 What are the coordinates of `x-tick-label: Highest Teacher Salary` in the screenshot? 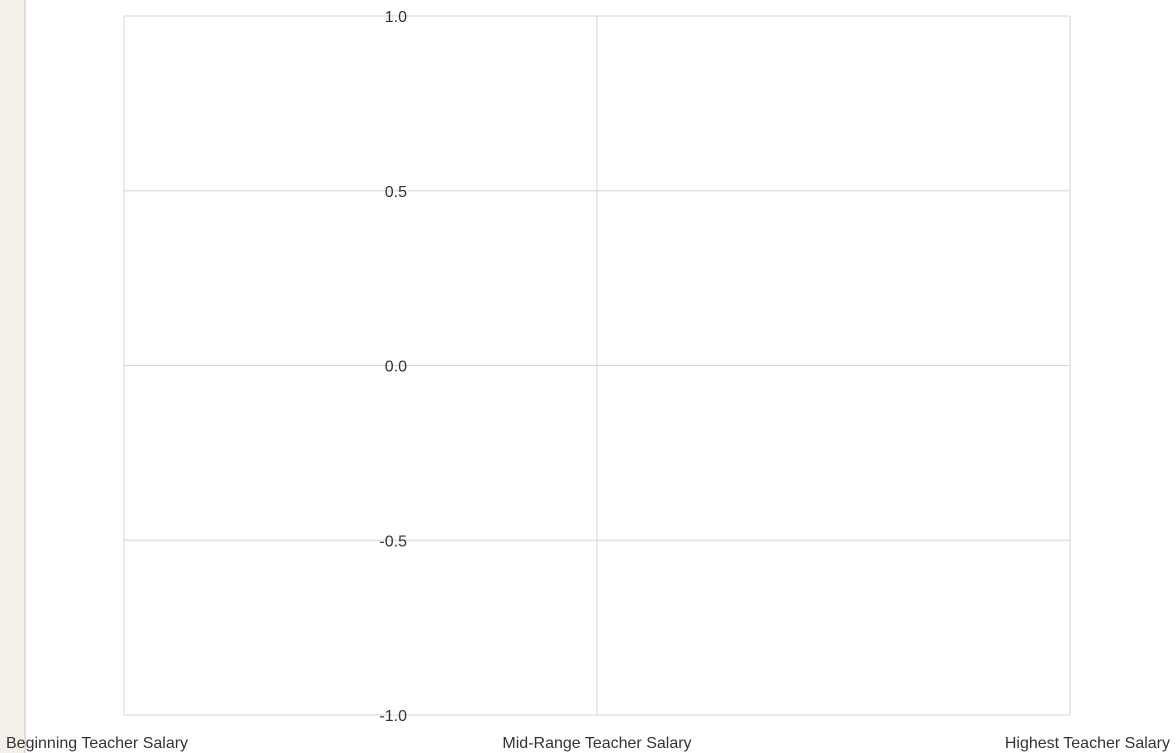 It's located at (1087, 743).